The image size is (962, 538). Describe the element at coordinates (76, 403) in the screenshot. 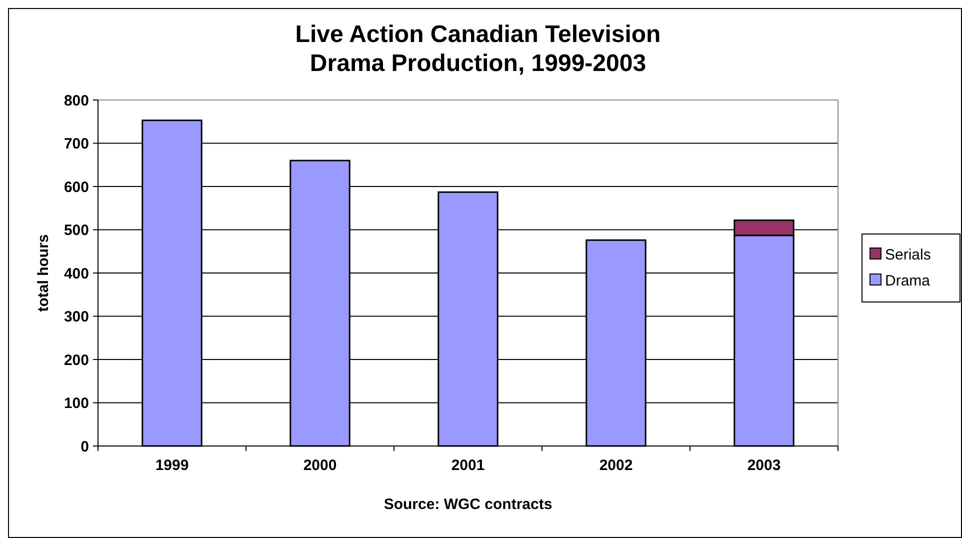

I see `y-tick-label: 100` at that location.